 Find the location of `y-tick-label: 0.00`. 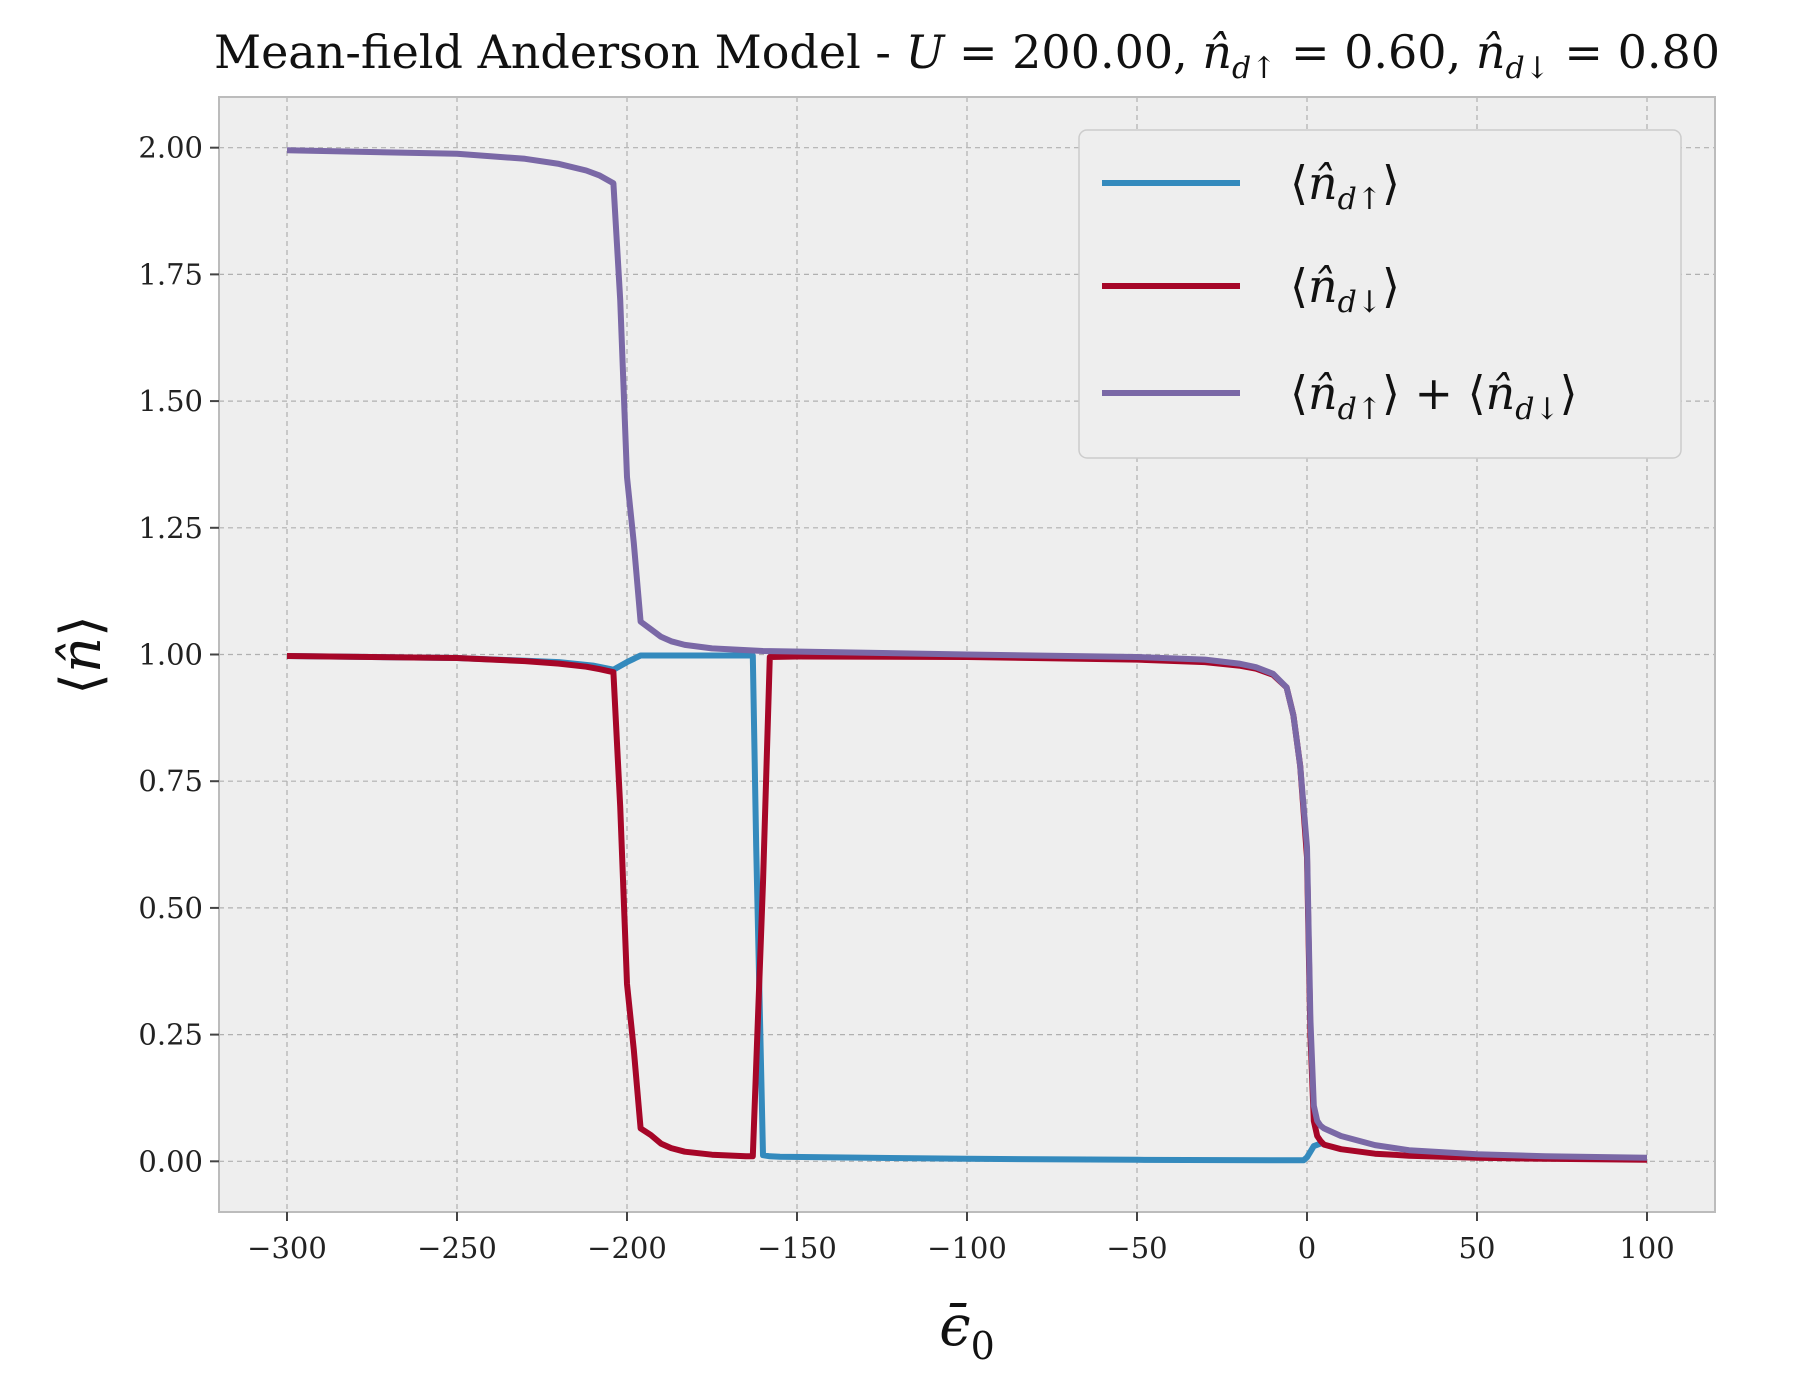

y-tick-label: 0.00 is located at coordinates (170, 1161).